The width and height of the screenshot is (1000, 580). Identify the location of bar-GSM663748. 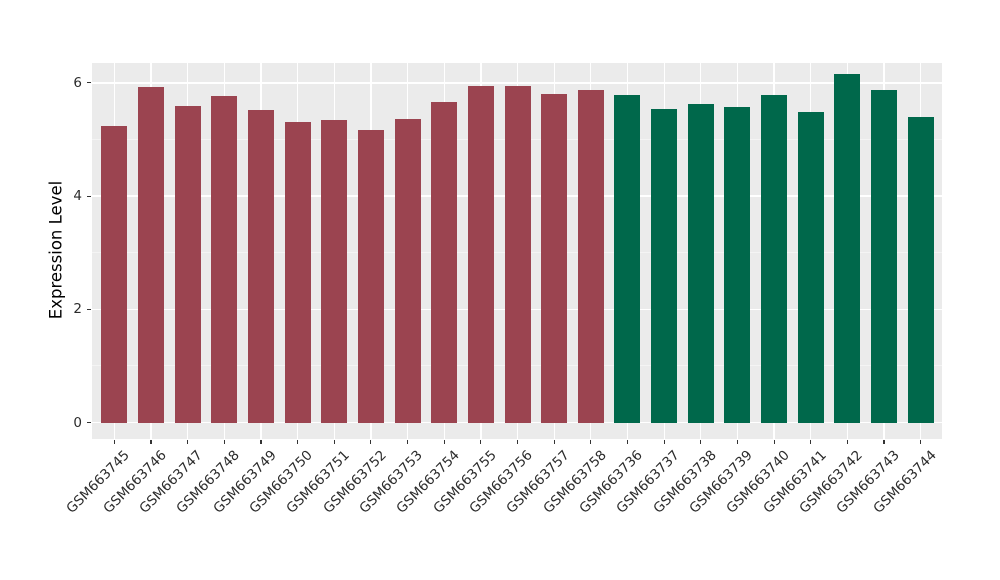
(224, 259).